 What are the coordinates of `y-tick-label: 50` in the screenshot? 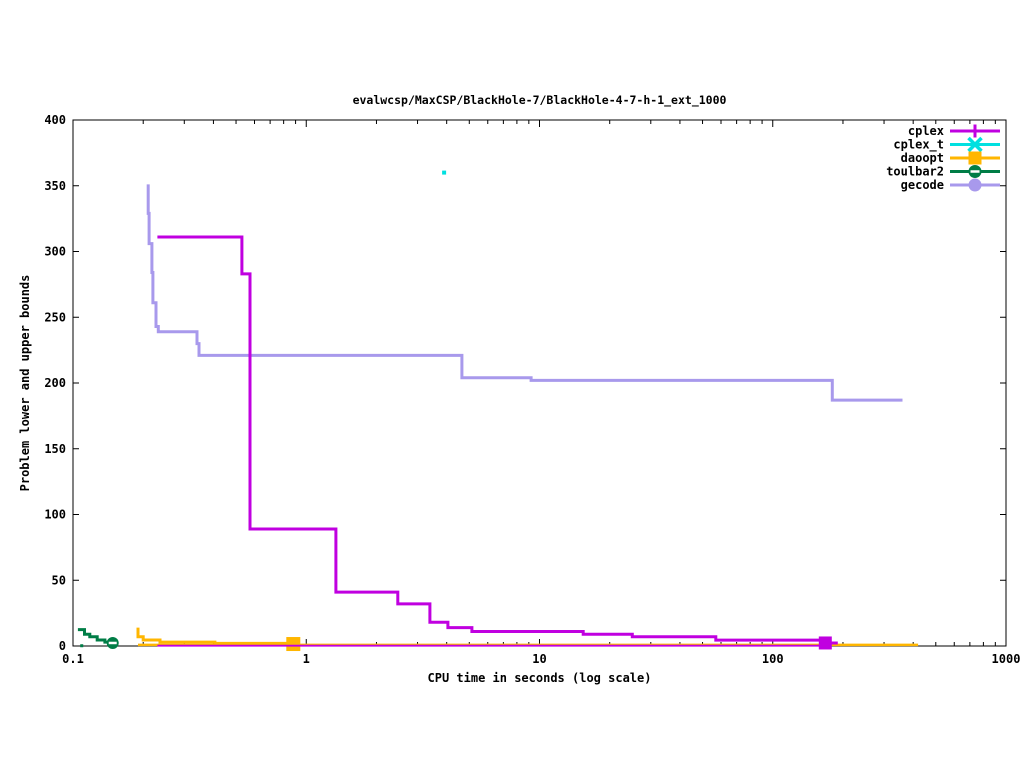 It's located at (59, 580).